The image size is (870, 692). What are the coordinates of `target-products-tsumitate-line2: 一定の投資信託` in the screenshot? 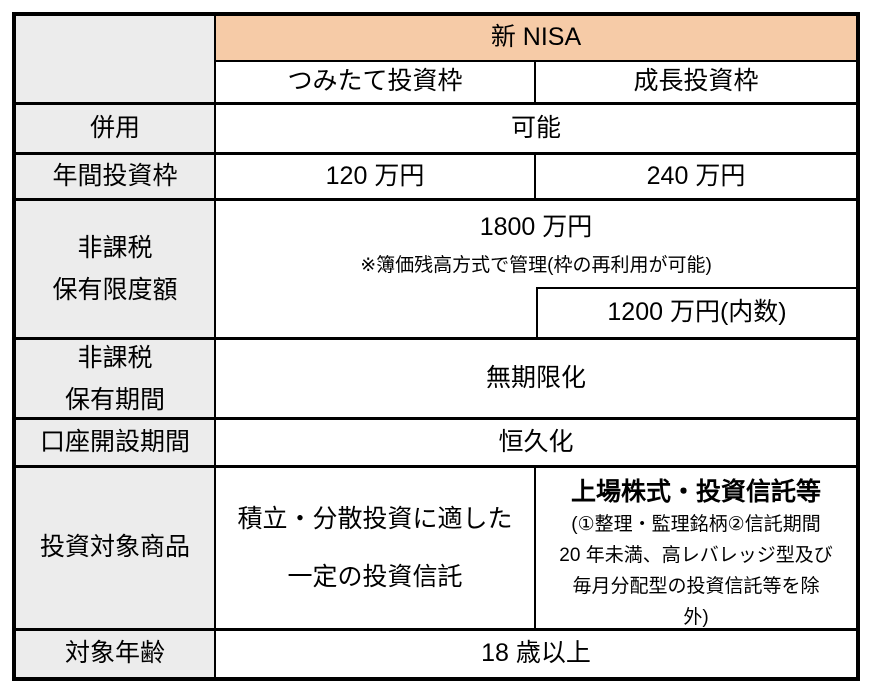 It's located at (375, 577).